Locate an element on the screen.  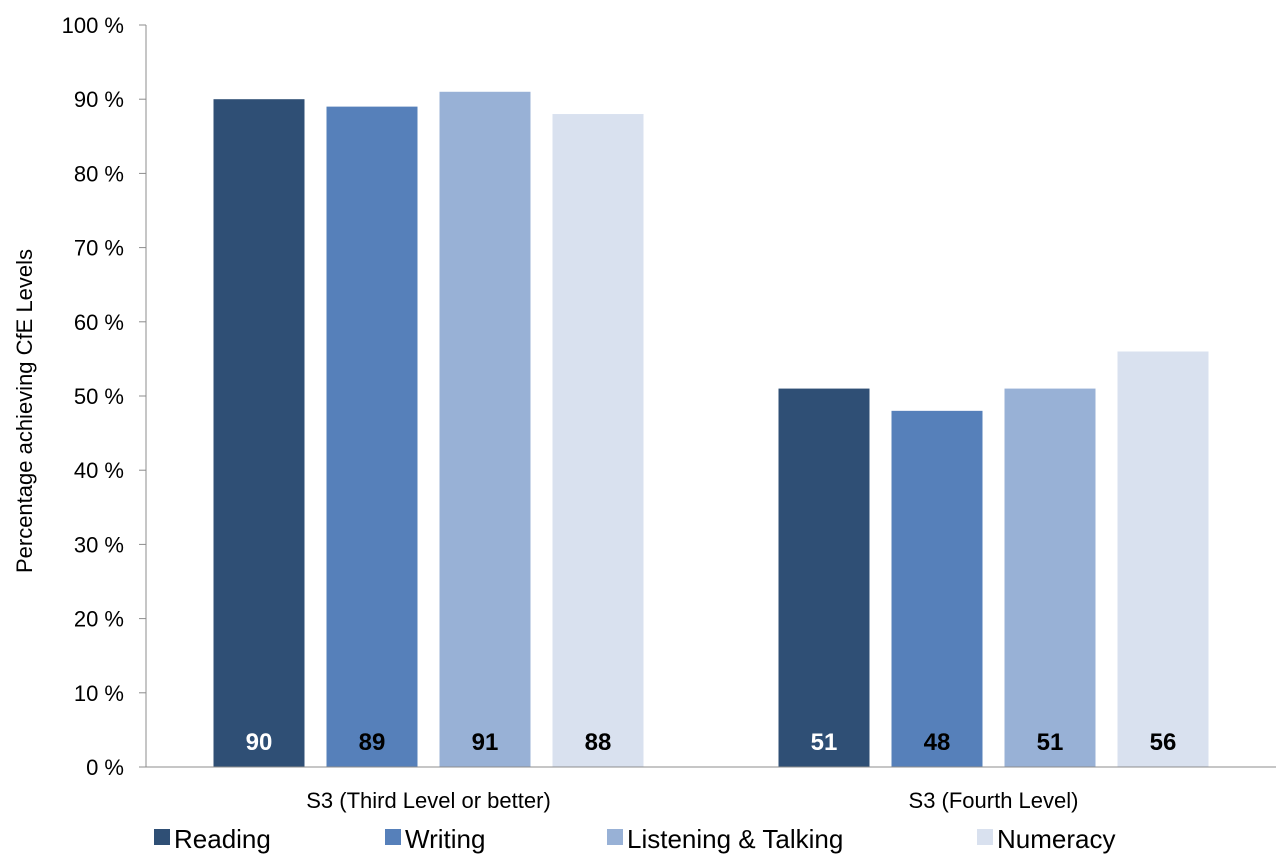
legend-item: Reading is located at coordinates (212, 839).